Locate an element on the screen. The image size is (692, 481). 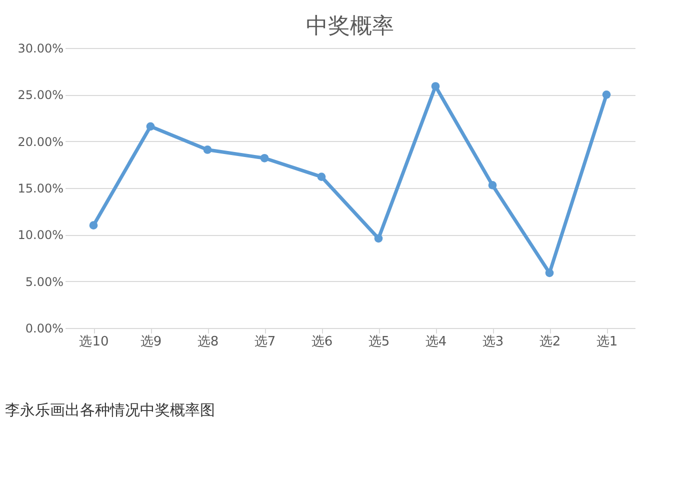
x-tick-label: 选7 is located at coordinates (265, 342).